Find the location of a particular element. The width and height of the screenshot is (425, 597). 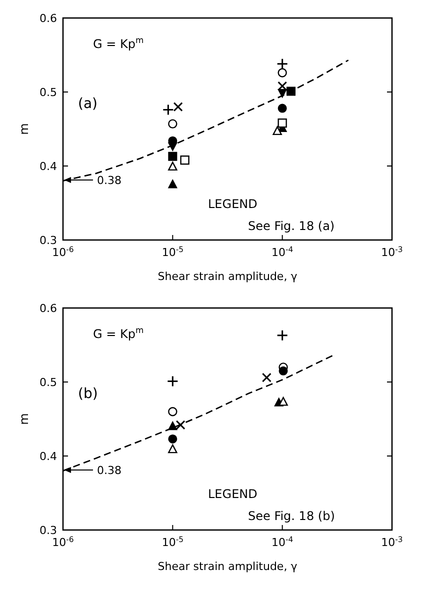

annotation: (b) is located at coordinates (88, 394).